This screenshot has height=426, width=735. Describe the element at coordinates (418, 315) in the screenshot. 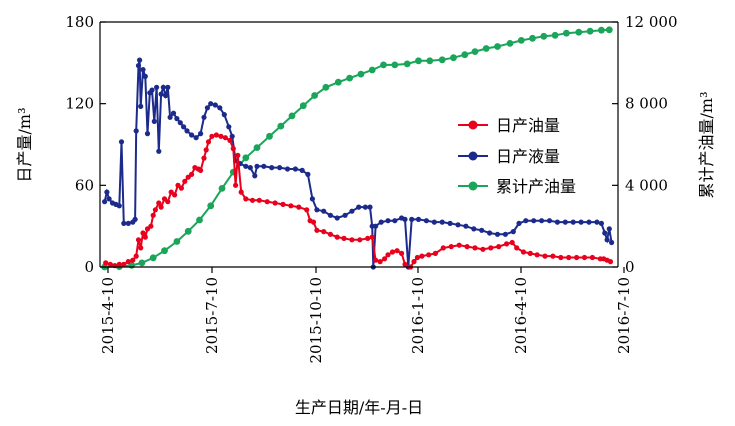

I see `x-tick-label: 2016-1-10` at that location.